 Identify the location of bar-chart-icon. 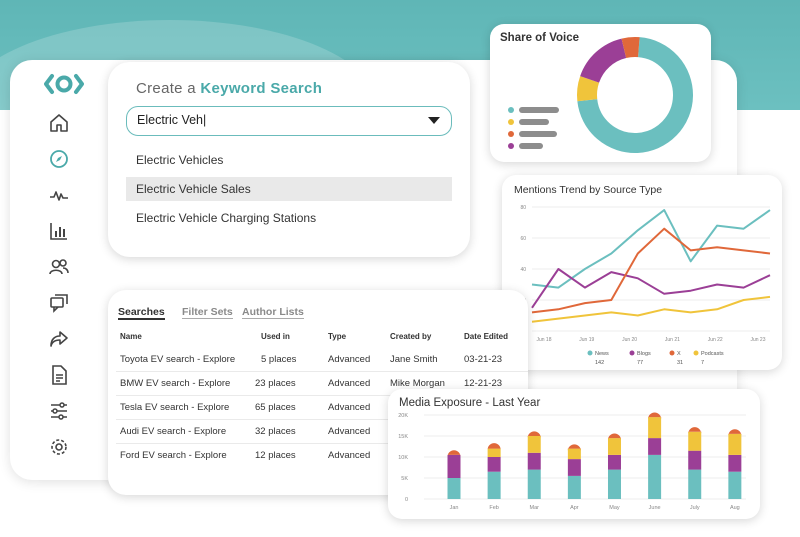
(59, 231).